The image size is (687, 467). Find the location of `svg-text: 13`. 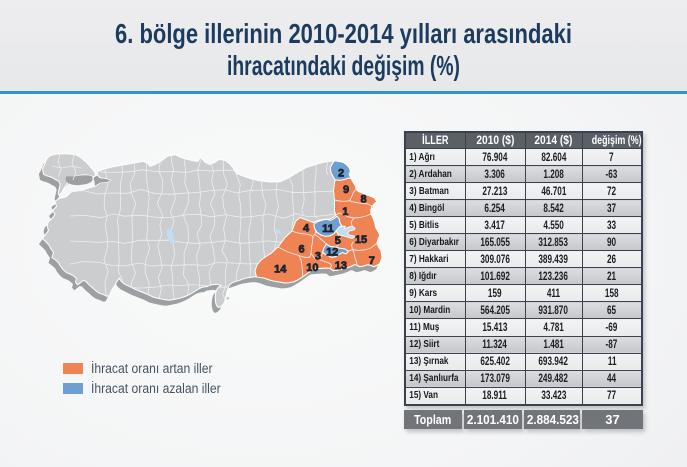

svg-text: 13 is located at coordinates (341, 266).